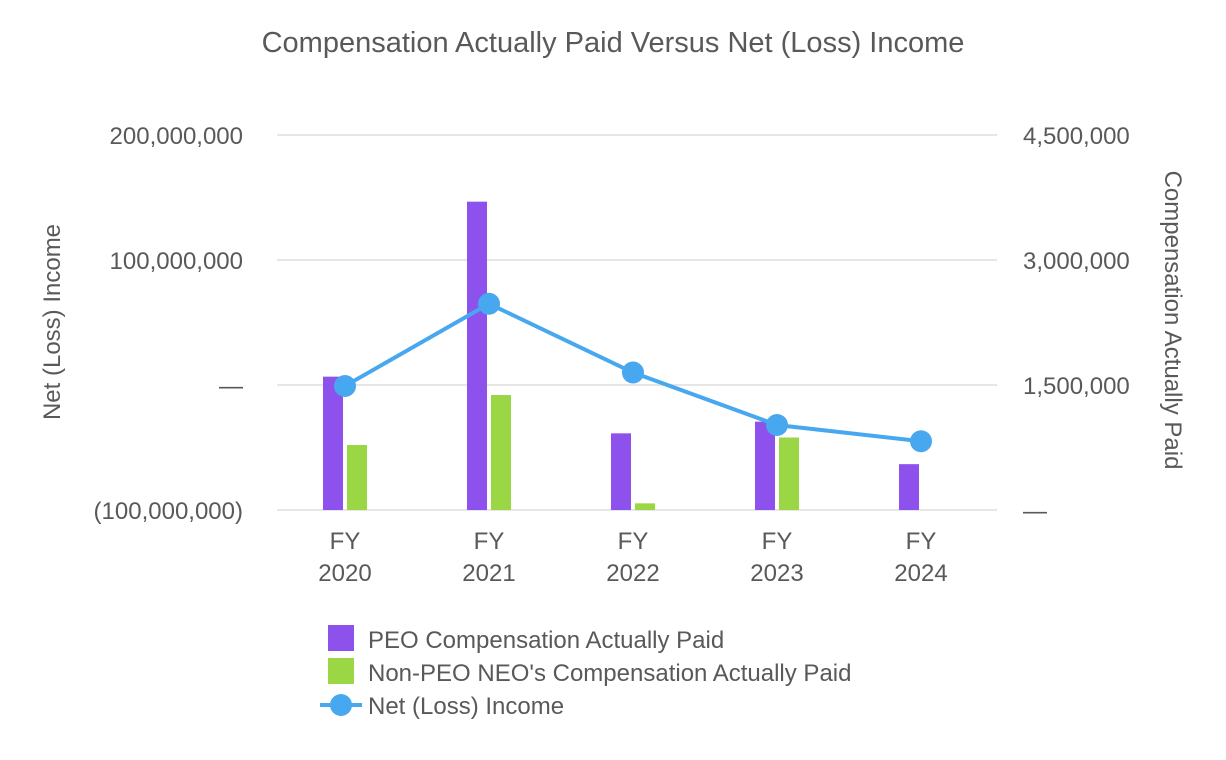 The image size is (1226, 760). What do you see at coordinates (1172, 320) in the screenshot?
I see `right-axis-title: Compensation Actually Paid` at bounding box center [1172, 320].